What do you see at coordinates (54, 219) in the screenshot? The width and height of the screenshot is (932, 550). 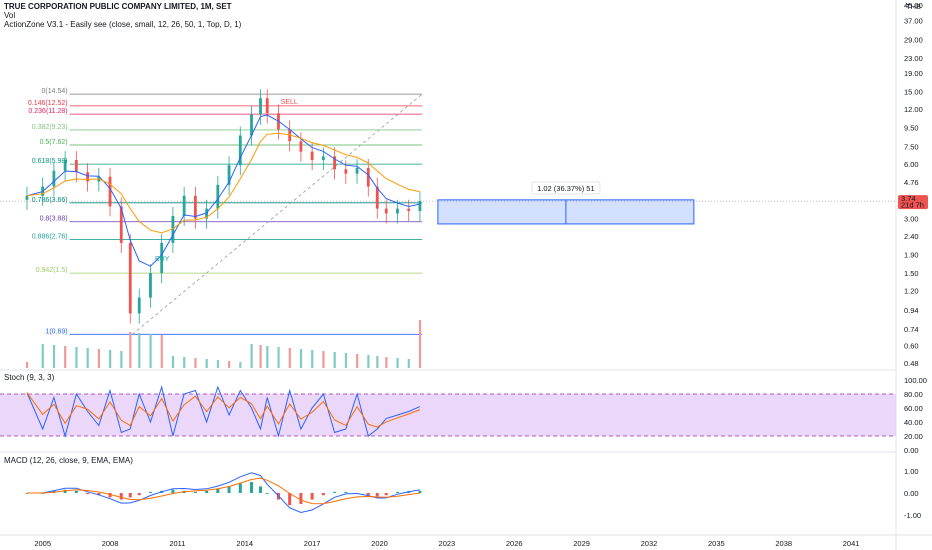 I see `fib-level-label: 0.8(3.88)` at bounding box center [54, 219].